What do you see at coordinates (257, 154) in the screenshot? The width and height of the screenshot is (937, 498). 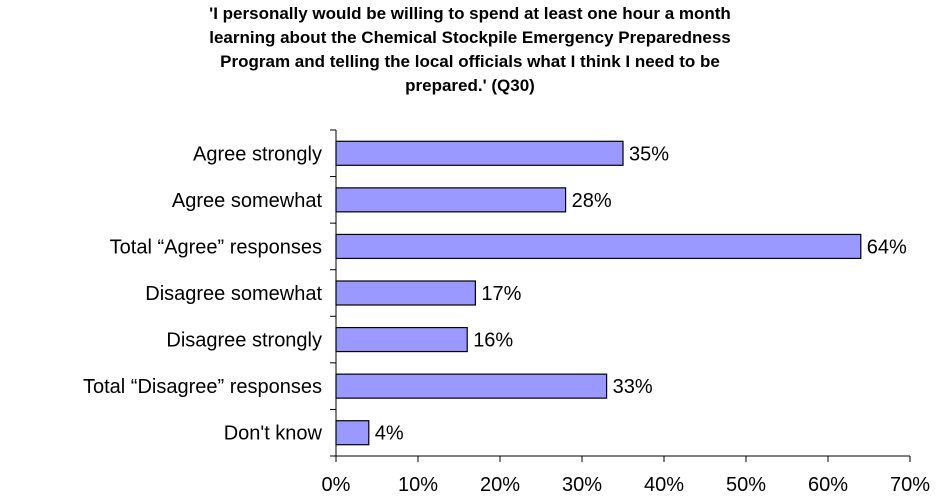 I see `category-label: Agree strongly` at bounding box center [257, 154].